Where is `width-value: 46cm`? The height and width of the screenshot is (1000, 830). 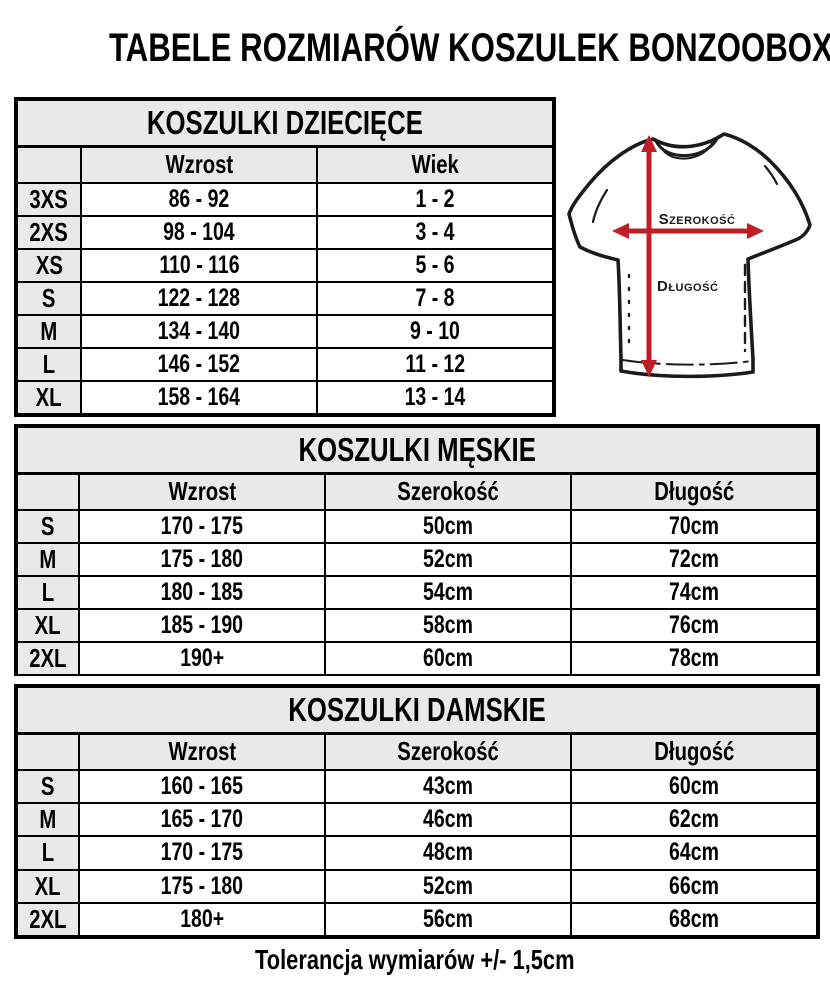
width-value: 46cm is located at coordinates (448, 819).